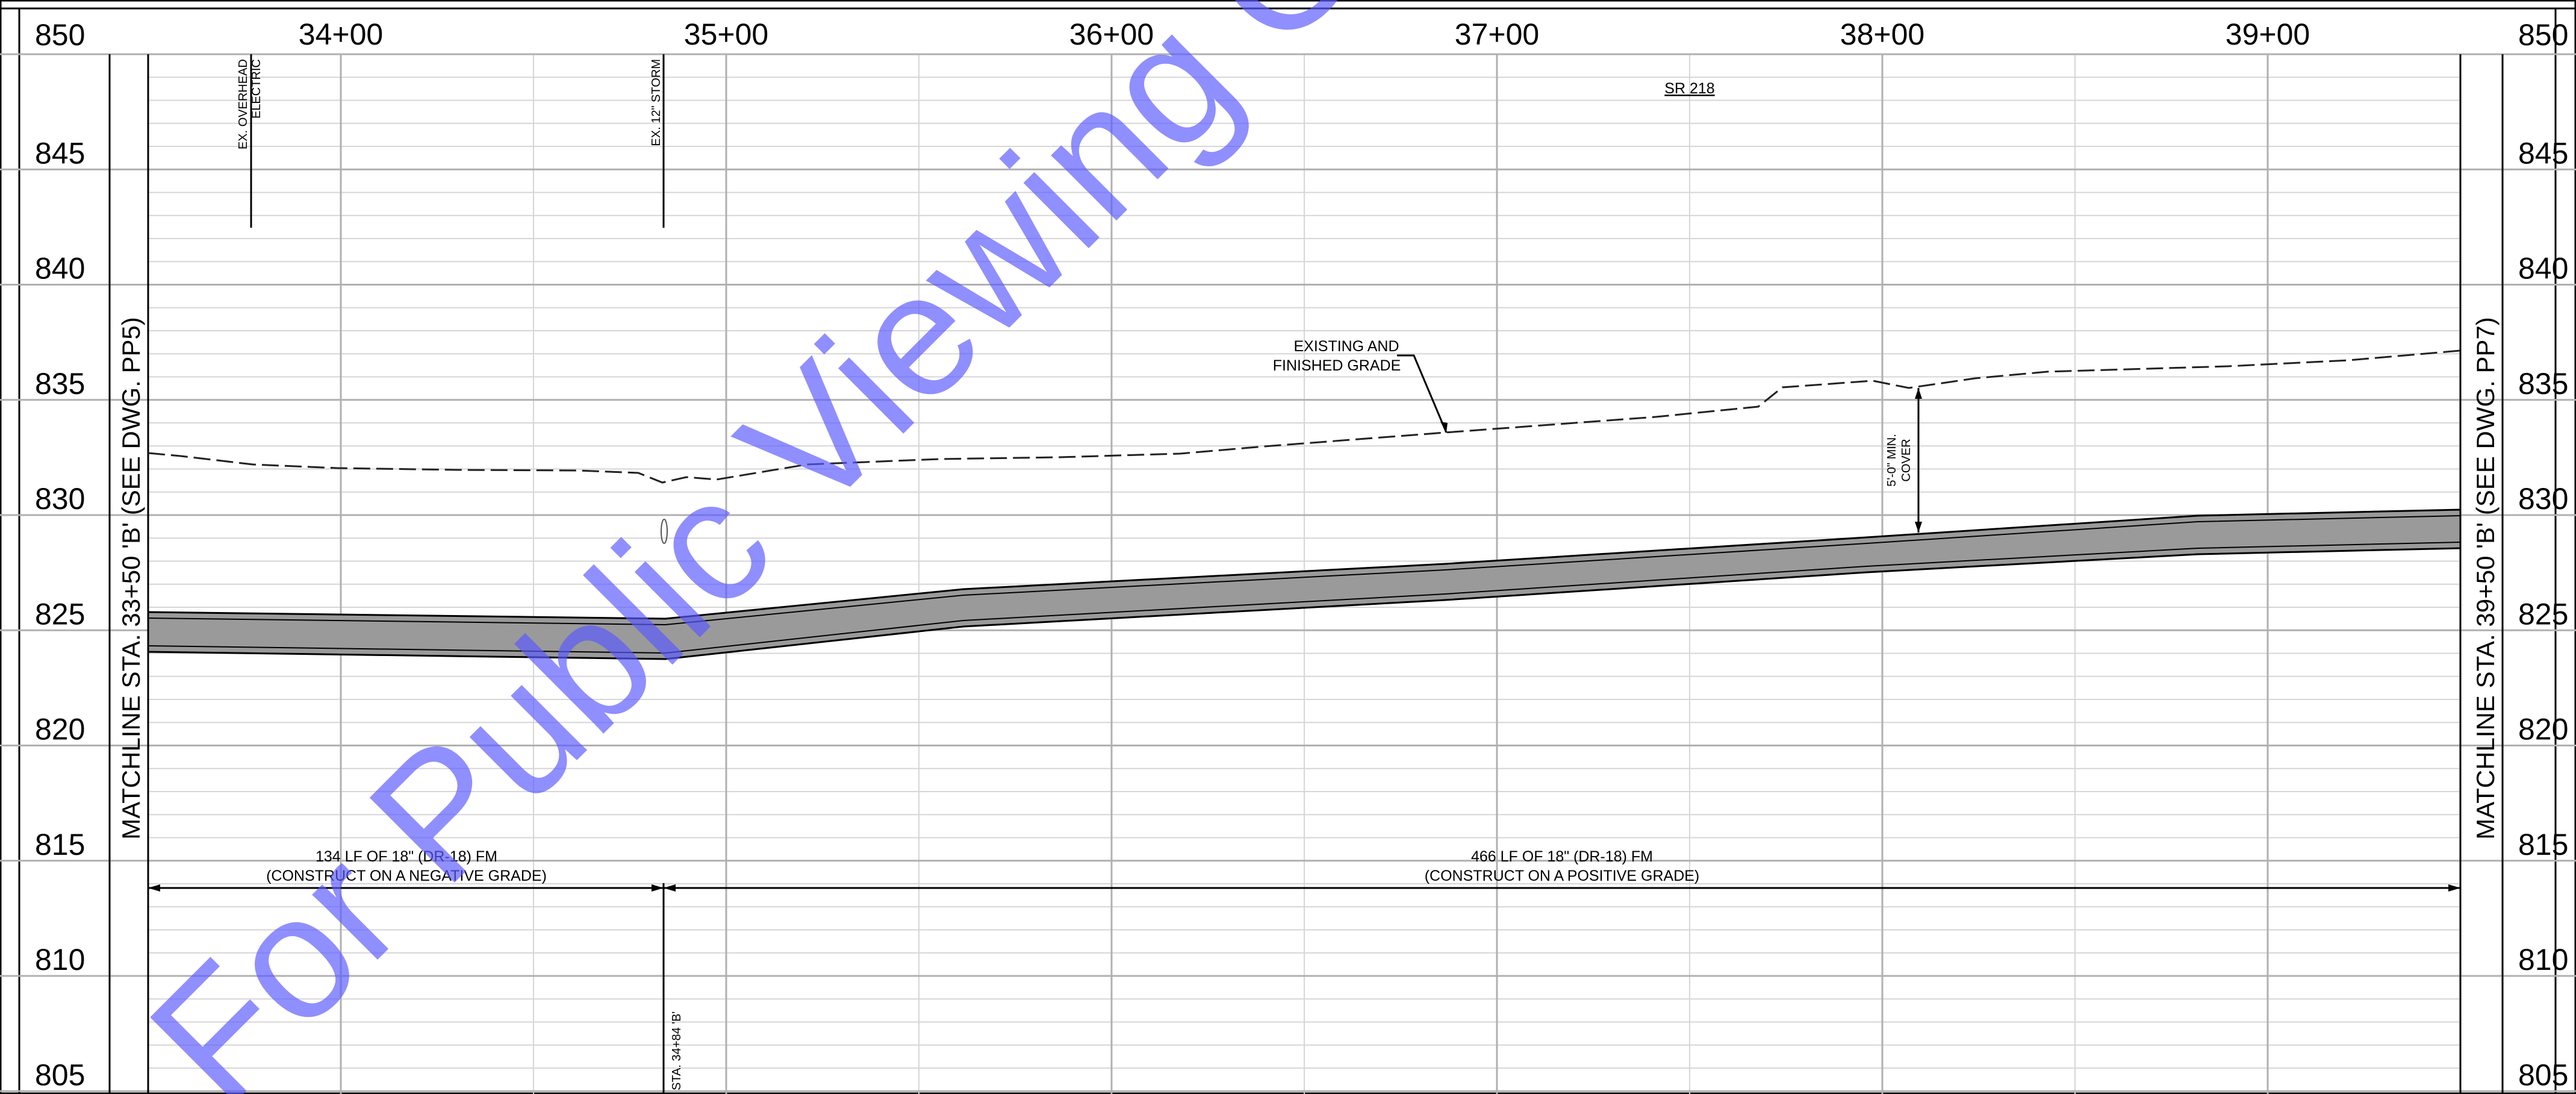  I want to click on grade-callout-arrowhead, so click(1444, 427).